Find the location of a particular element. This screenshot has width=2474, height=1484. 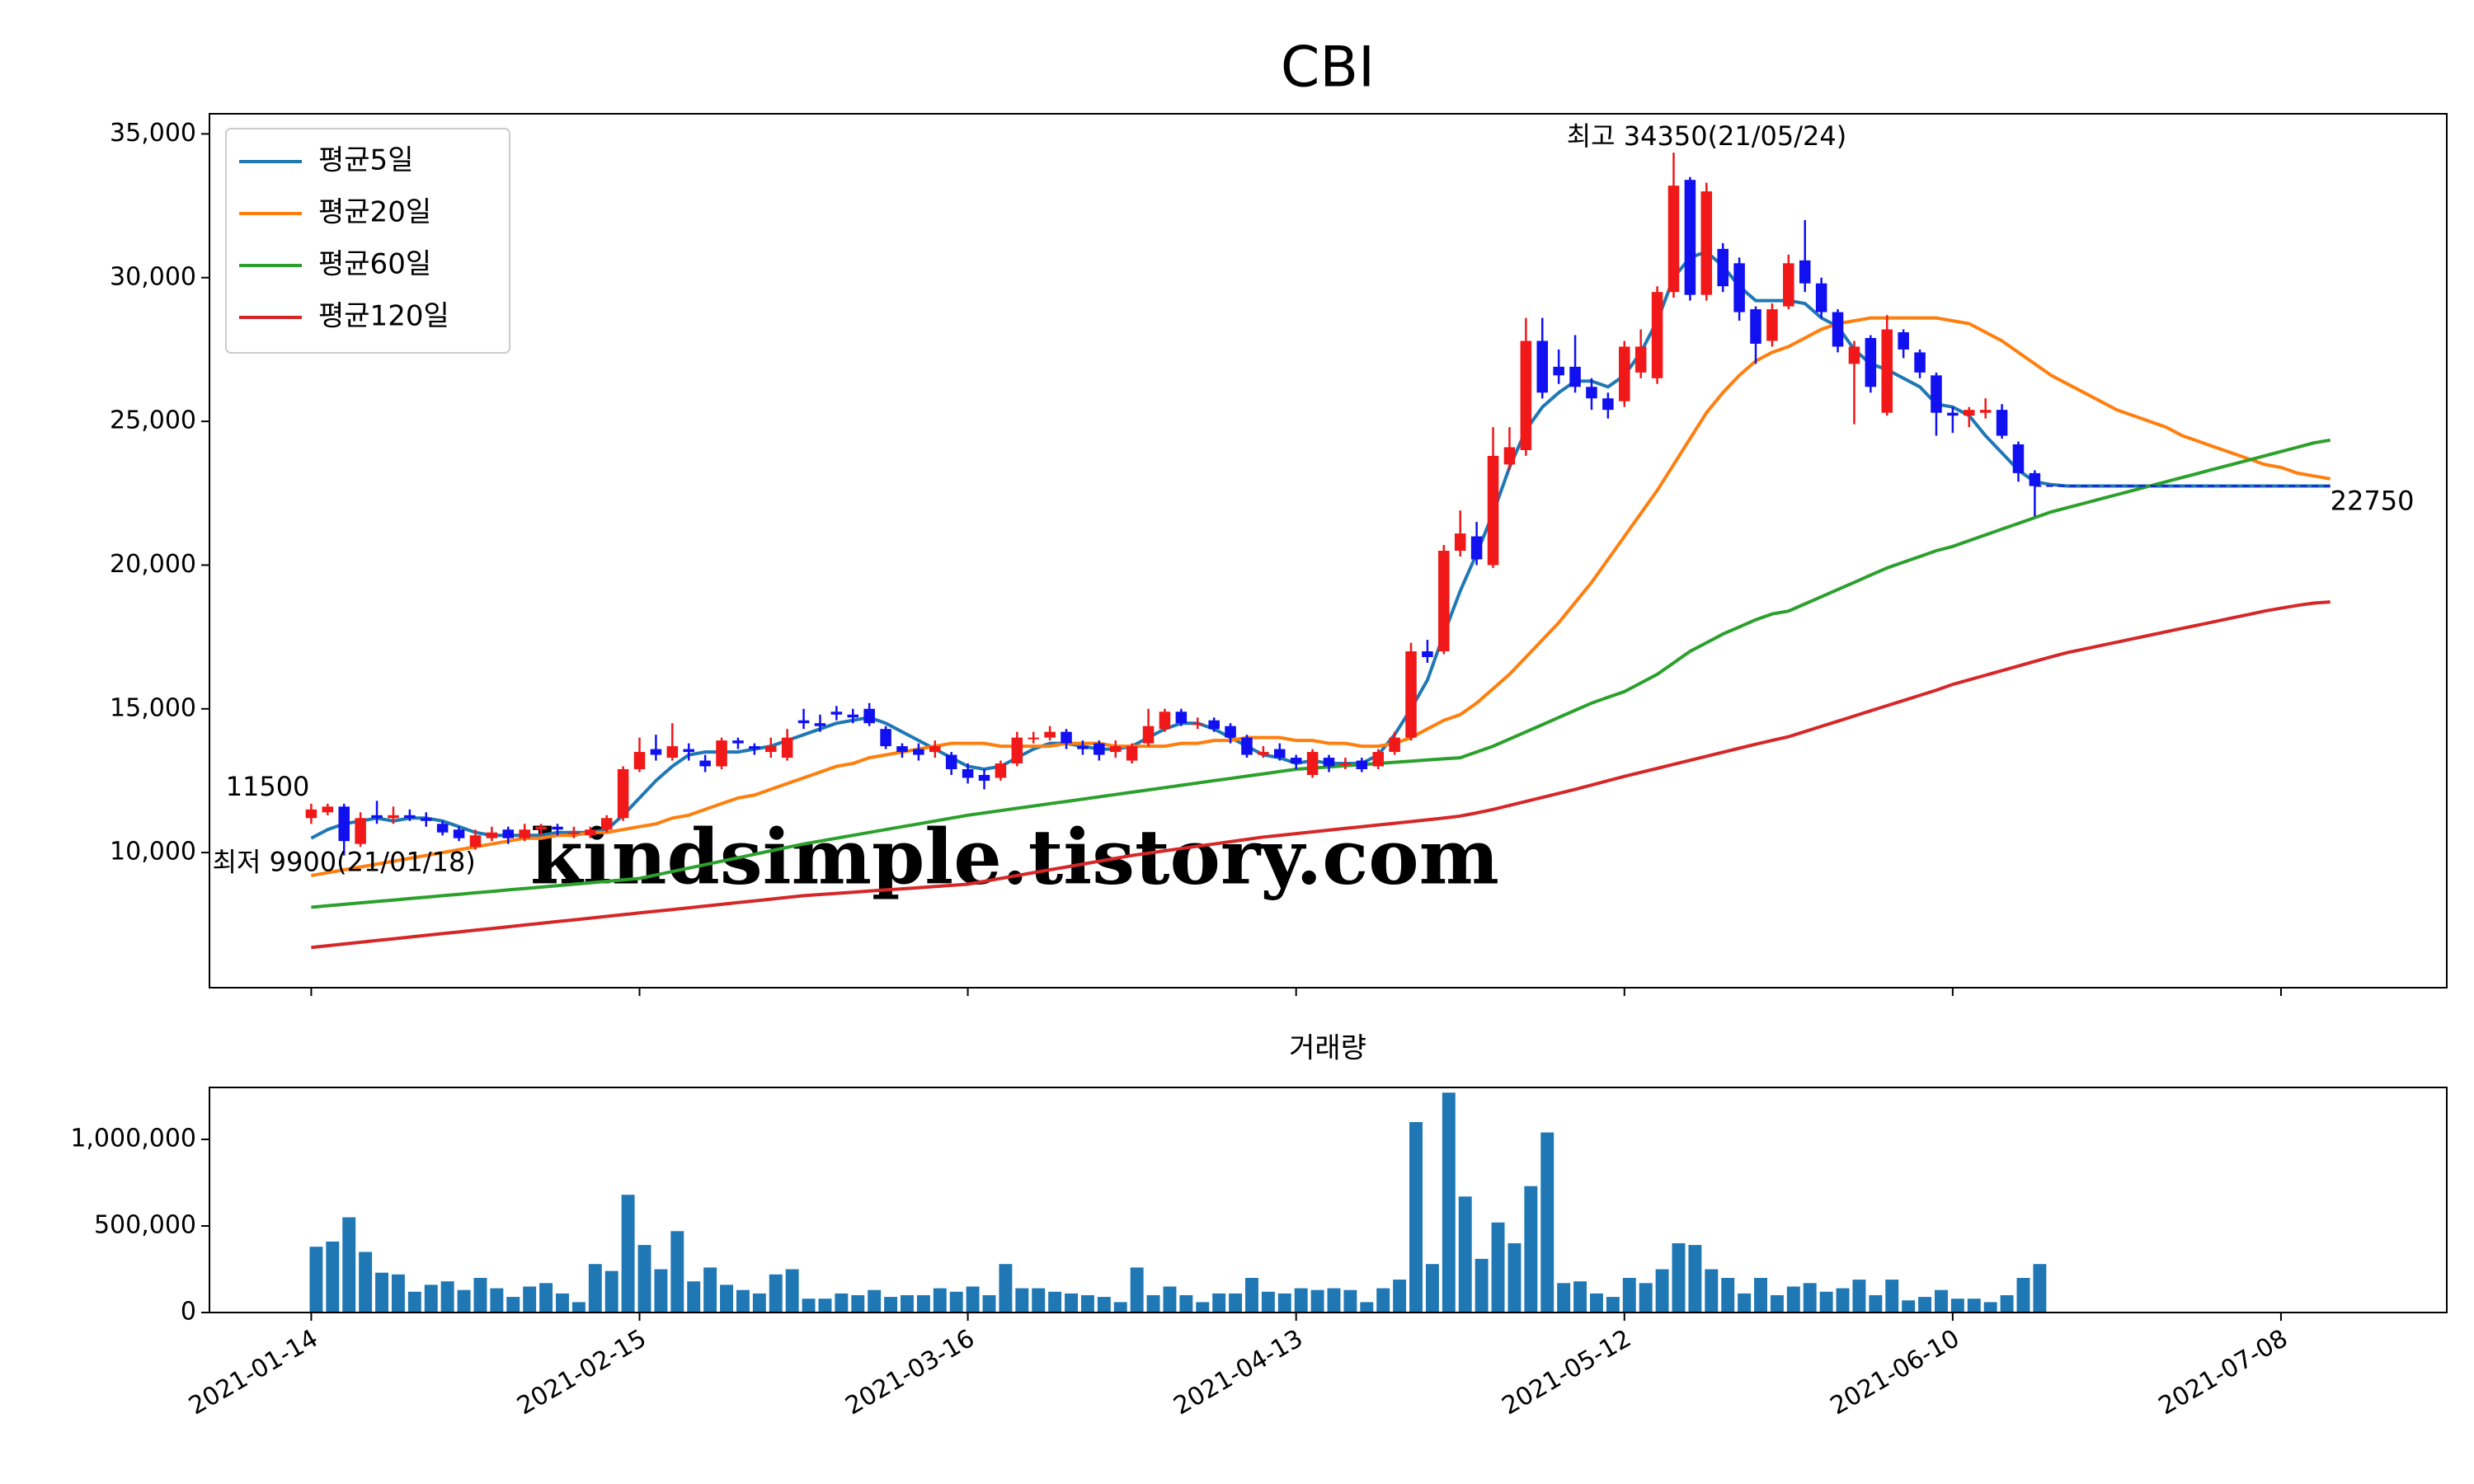

y-tick-label: 1,000,000 is located at coordinates (133, 1139).